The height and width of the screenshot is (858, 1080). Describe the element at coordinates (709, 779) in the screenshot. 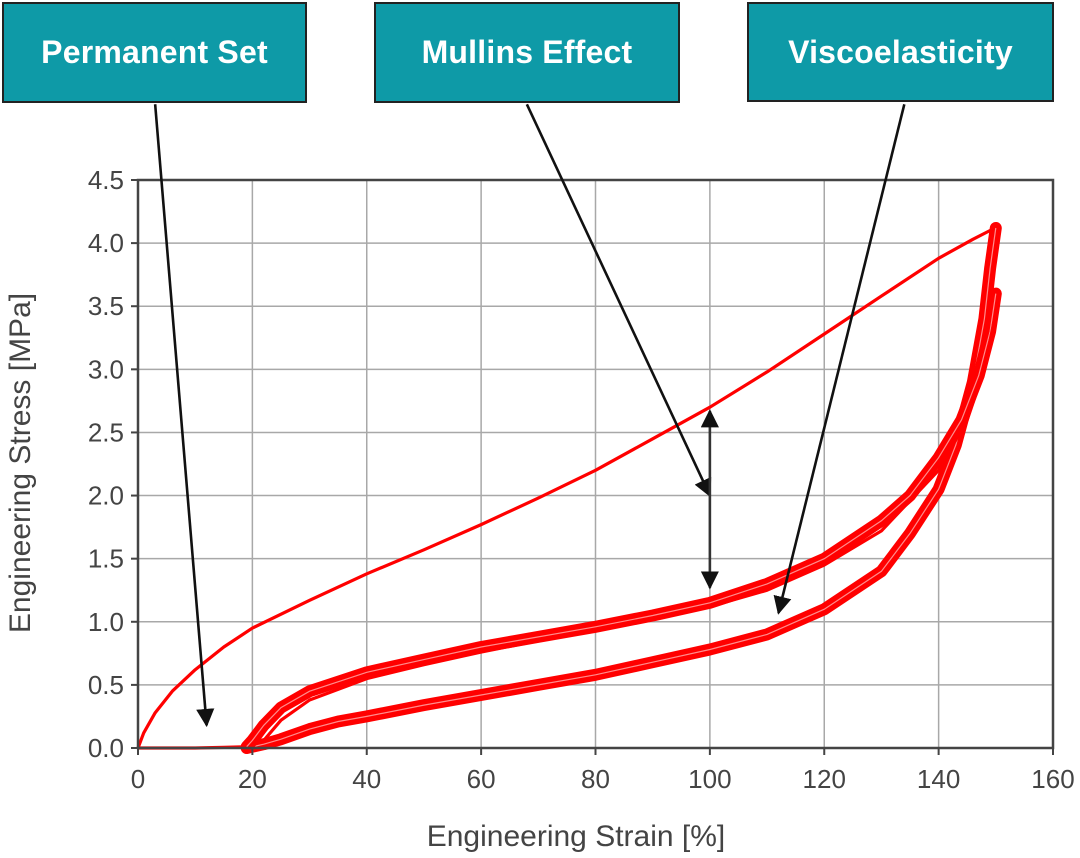

I see `x-tick-label: 100` at that location.